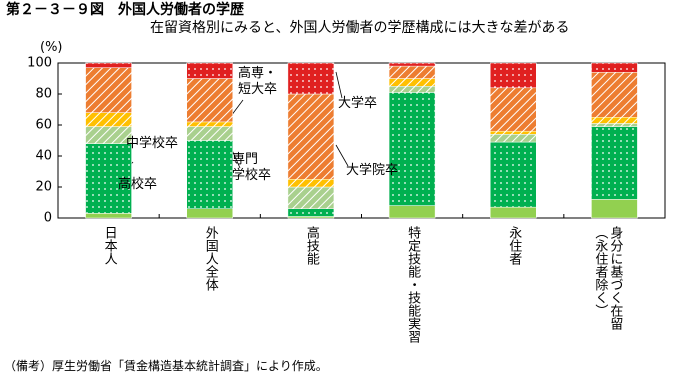  Describe the element at coordinates (358, 103) in the screenshot. I see `series-annotation: 大学卒` at that location.